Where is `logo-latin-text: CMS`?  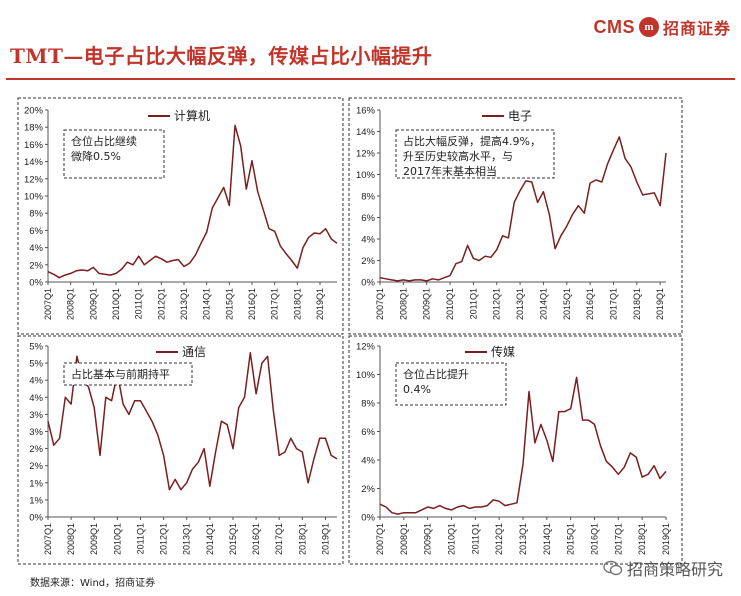
logo-latin-text: CMS is located at coordinates (614, 26).